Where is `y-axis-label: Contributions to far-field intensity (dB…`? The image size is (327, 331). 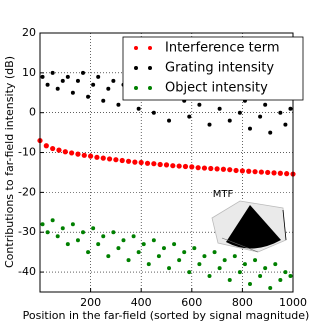 y-axis-label: Contributions to far-field intensity (dB… is located at coordinates (9, 162).